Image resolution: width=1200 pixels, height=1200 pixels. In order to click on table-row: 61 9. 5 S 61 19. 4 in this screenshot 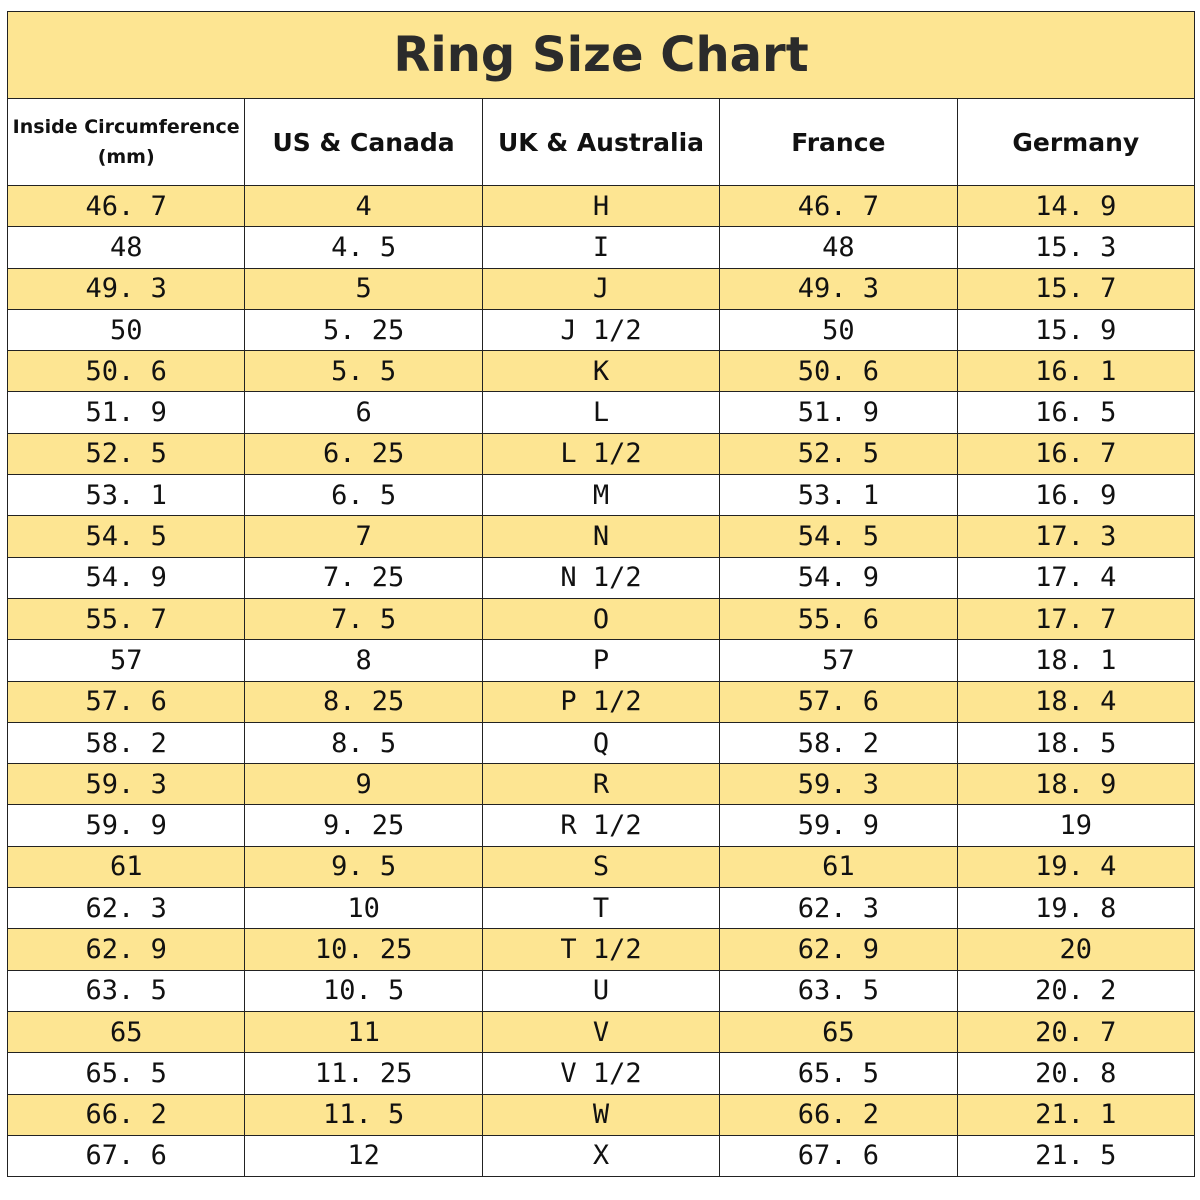, I will do `click(601, 867)`.